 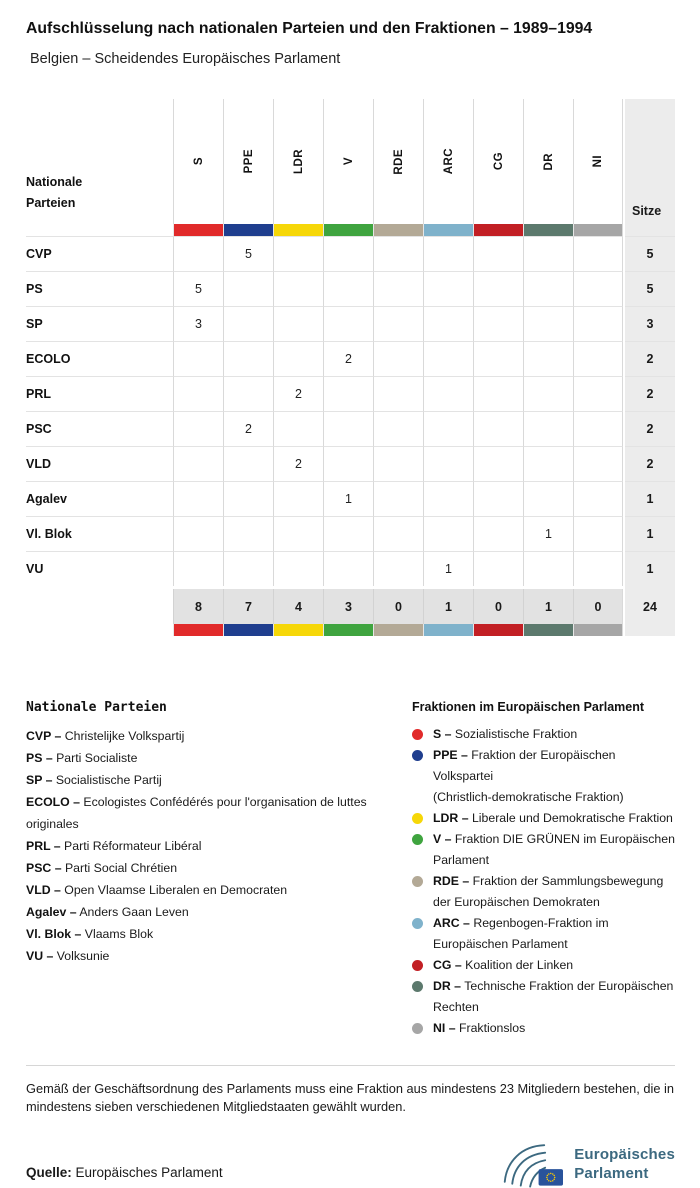 What do you see at coordinates (498, 606) in the screenshot?
I see `group-total: 0` at bounding box center [498, 606].